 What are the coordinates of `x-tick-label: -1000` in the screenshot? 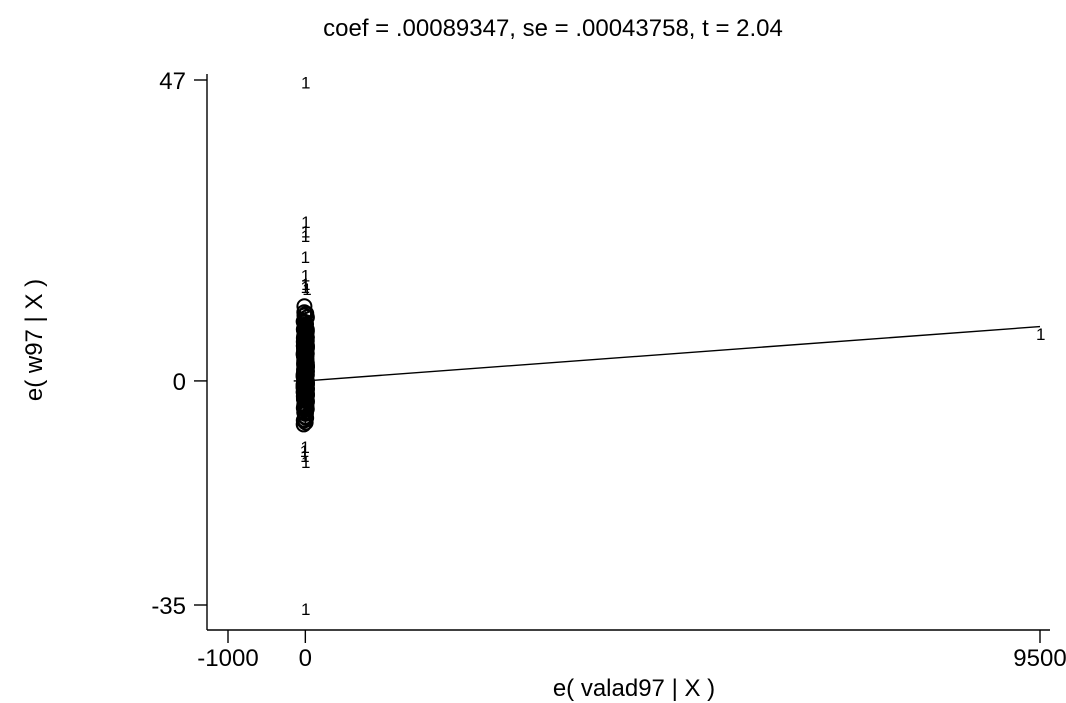 It's located at (227, 658).